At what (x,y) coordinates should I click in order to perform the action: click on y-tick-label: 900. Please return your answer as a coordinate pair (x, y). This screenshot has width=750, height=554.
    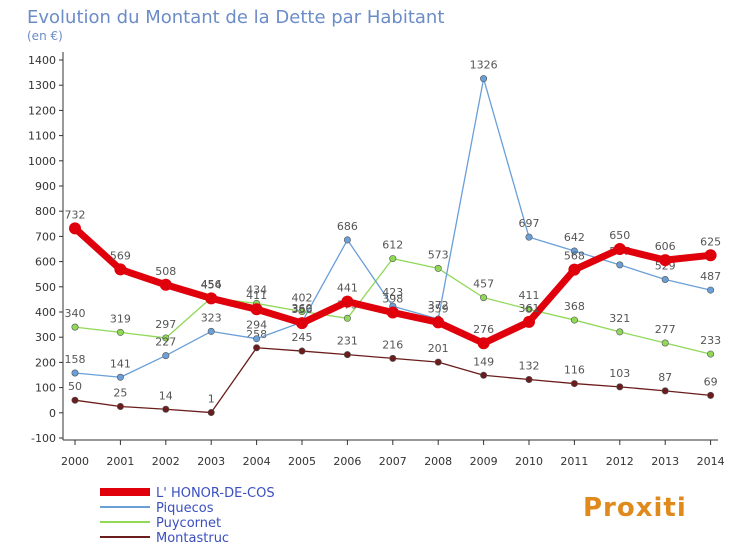
    Looking at the image, I should click on (45, 186).